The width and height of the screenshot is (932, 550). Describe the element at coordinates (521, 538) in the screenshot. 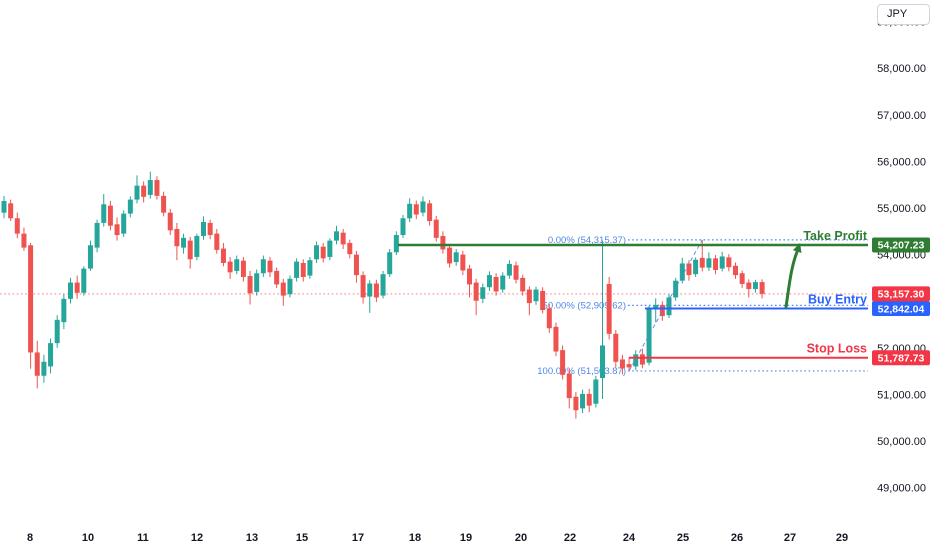

I see `date-axis-label: 20` at that location.